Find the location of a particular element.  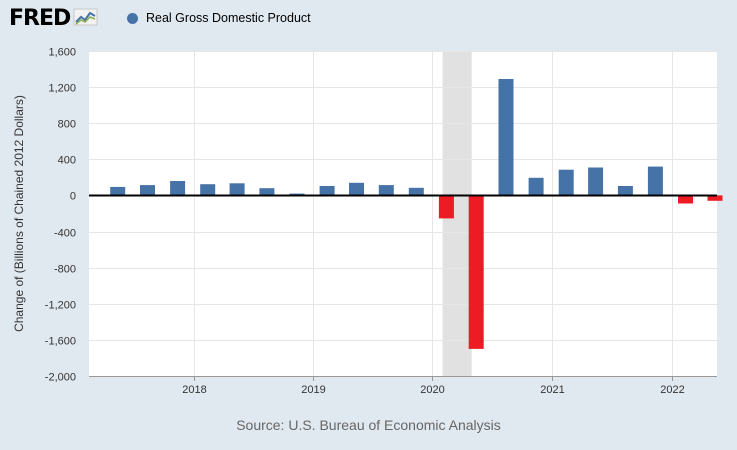

legend-marker is located at coordinates (132, 18).